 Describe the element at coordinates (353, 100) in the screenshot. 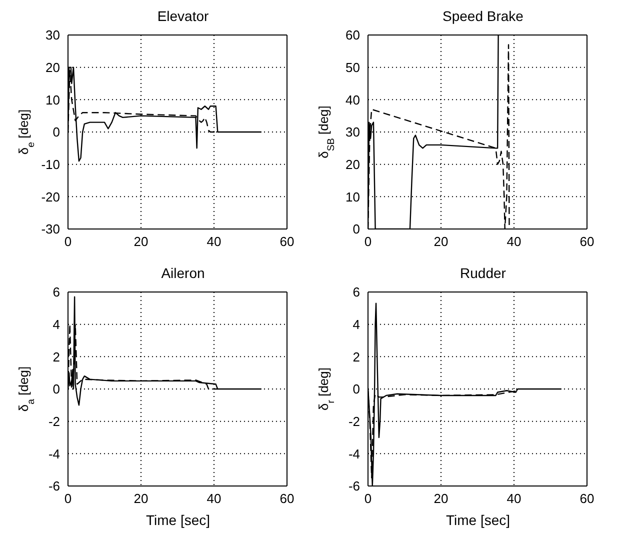

I see `y-tick-label: 40` at that location.